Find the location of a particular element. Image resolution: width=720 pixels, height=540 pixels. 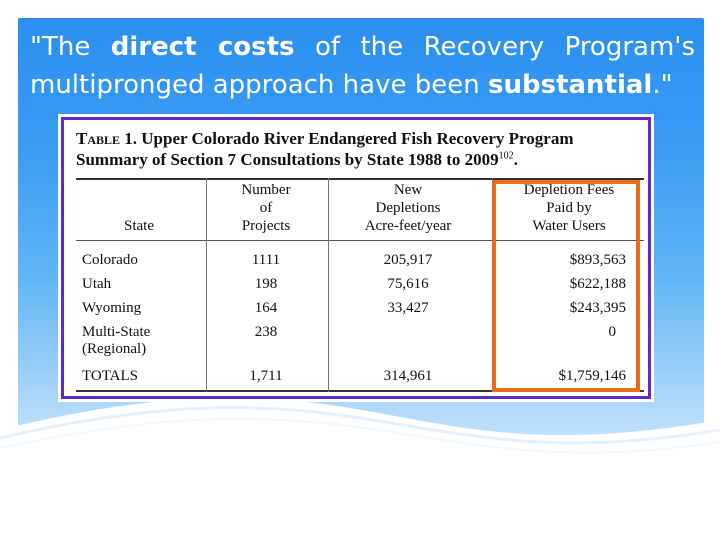

totals-label: TOTALS is located at coordinates (110, 376).